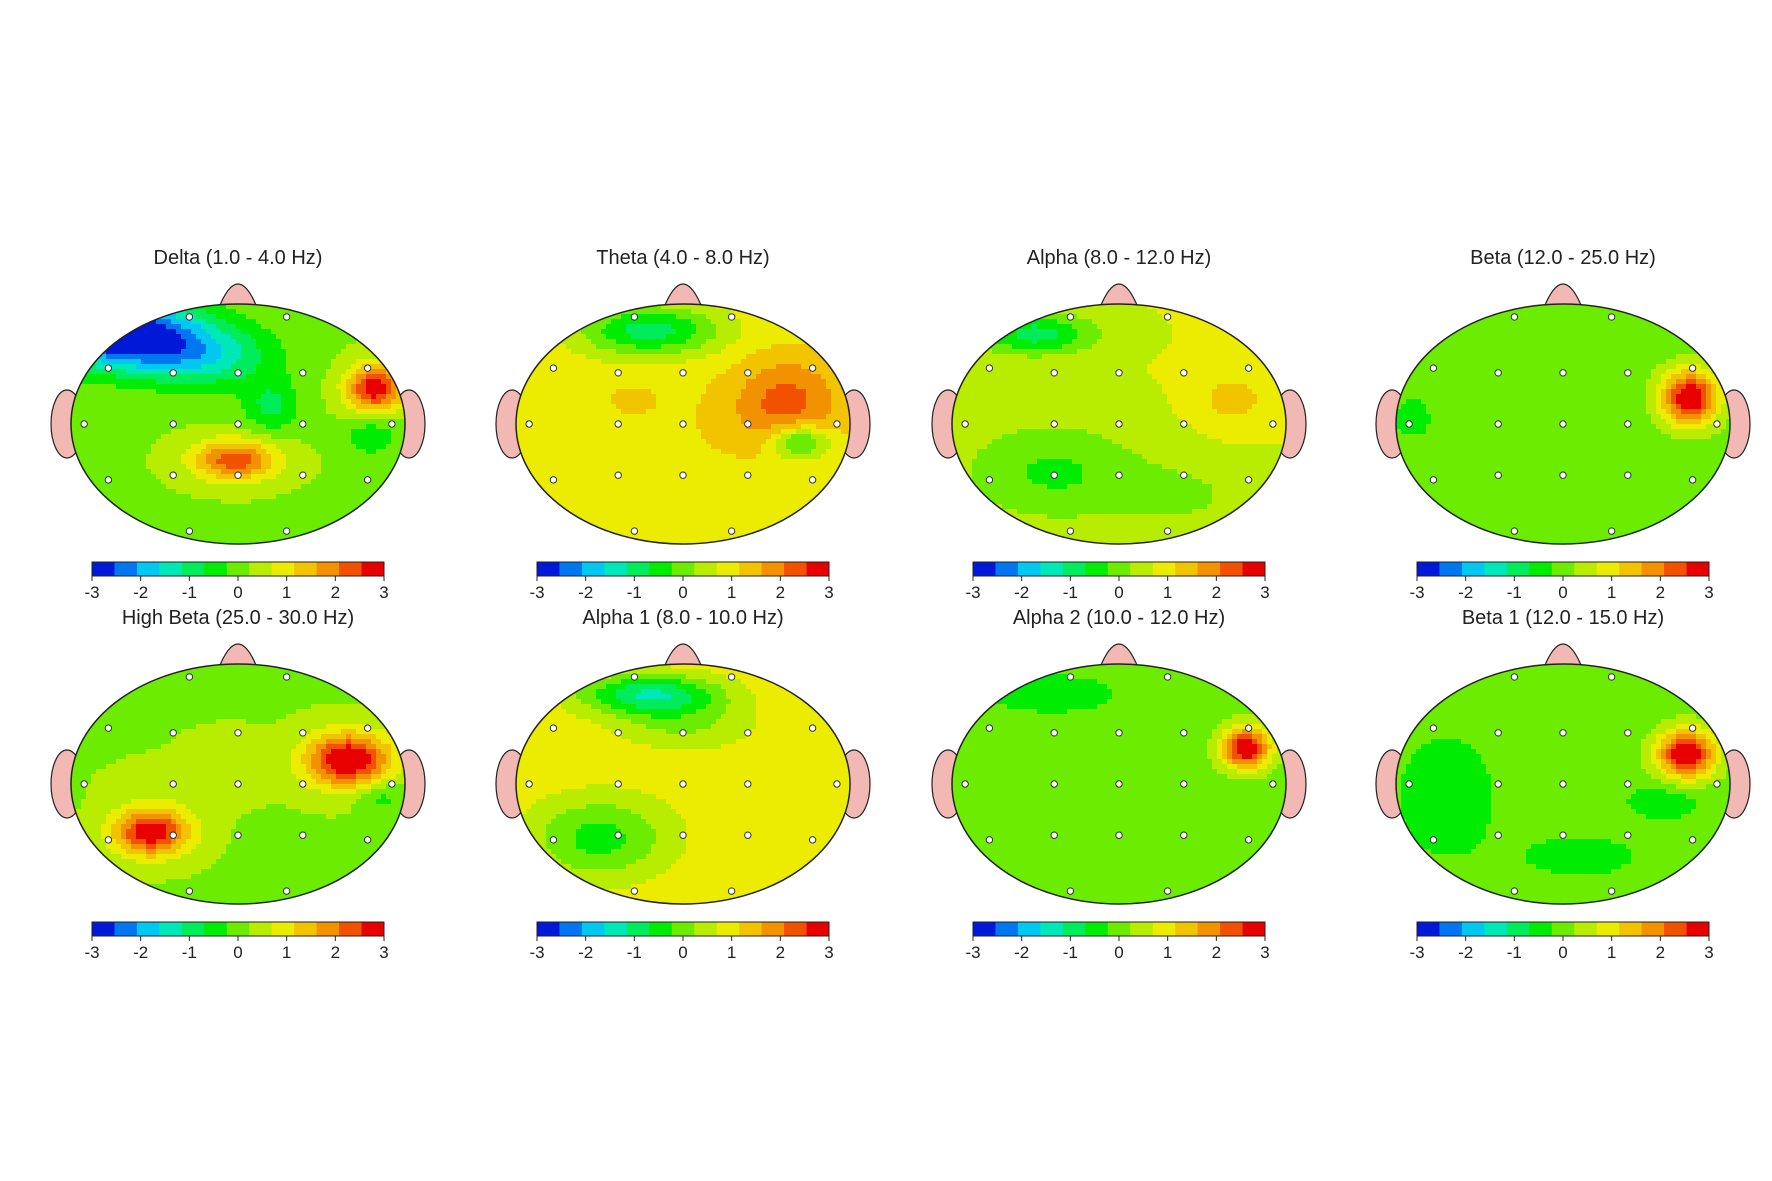 The height and width of the screenshot is (1181, 1772). What do you see at coordinates (238, 258) in the screenshot?
I see `topomap-title: Delta (1.0 - 4.0 Hz)` at bounding box center [238, 258].